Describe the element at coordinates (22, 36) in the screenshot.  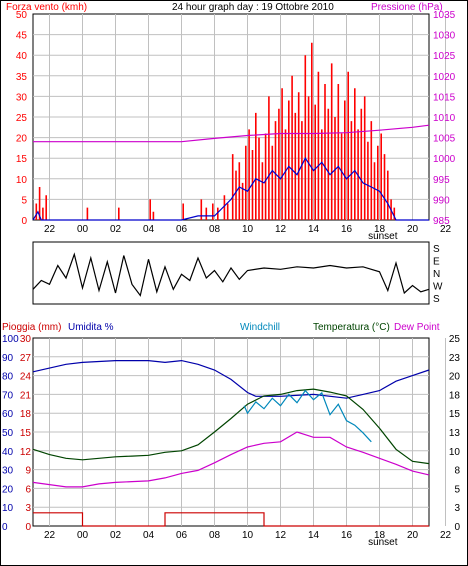
I see `wind-tick-label: 45` at that location.